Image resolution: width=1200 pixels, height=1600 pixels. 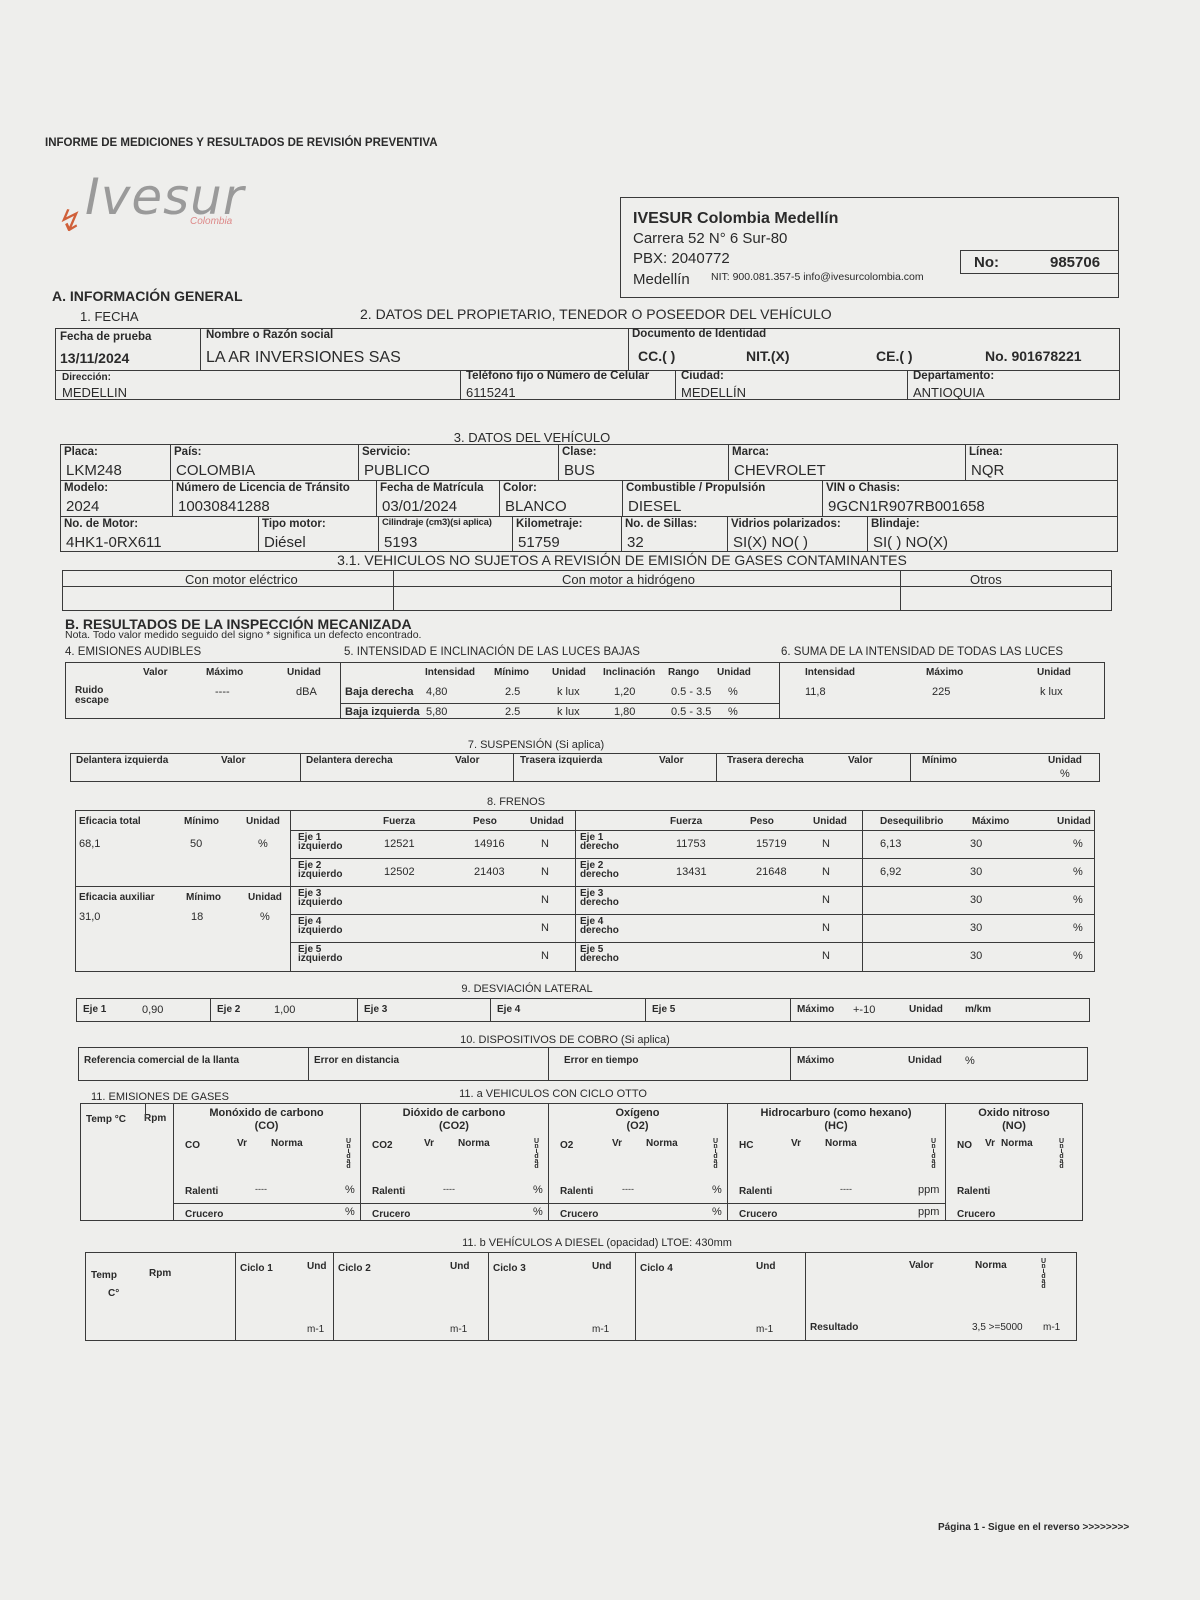 What do you see at coordinates (836, 1113) in the screenshot?
I see `gas-group-title: Hidrocarburo (como hexano)` at bounding box center [836, 1113].